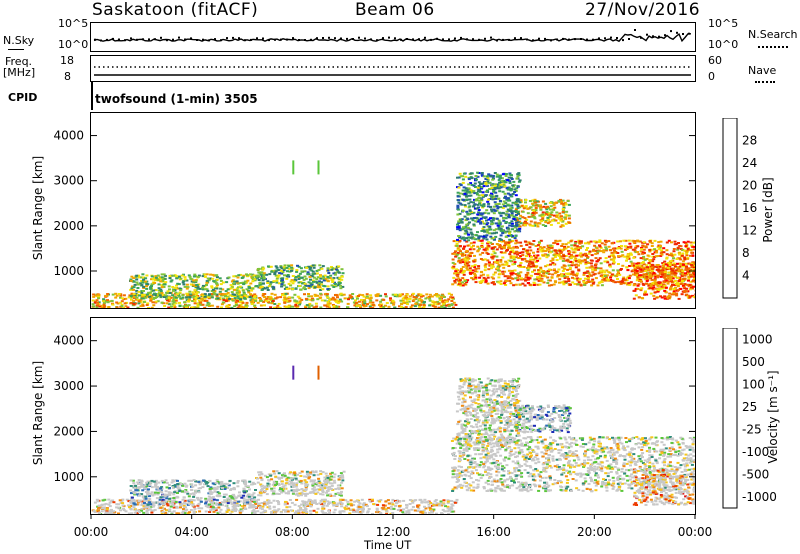 The width and height of the screenshot is (800, 554). What do you see at coordinates (759, 497) in the screenshot?
I see `colorbar-tick-label: -1000` at bounding box center [759, 497].